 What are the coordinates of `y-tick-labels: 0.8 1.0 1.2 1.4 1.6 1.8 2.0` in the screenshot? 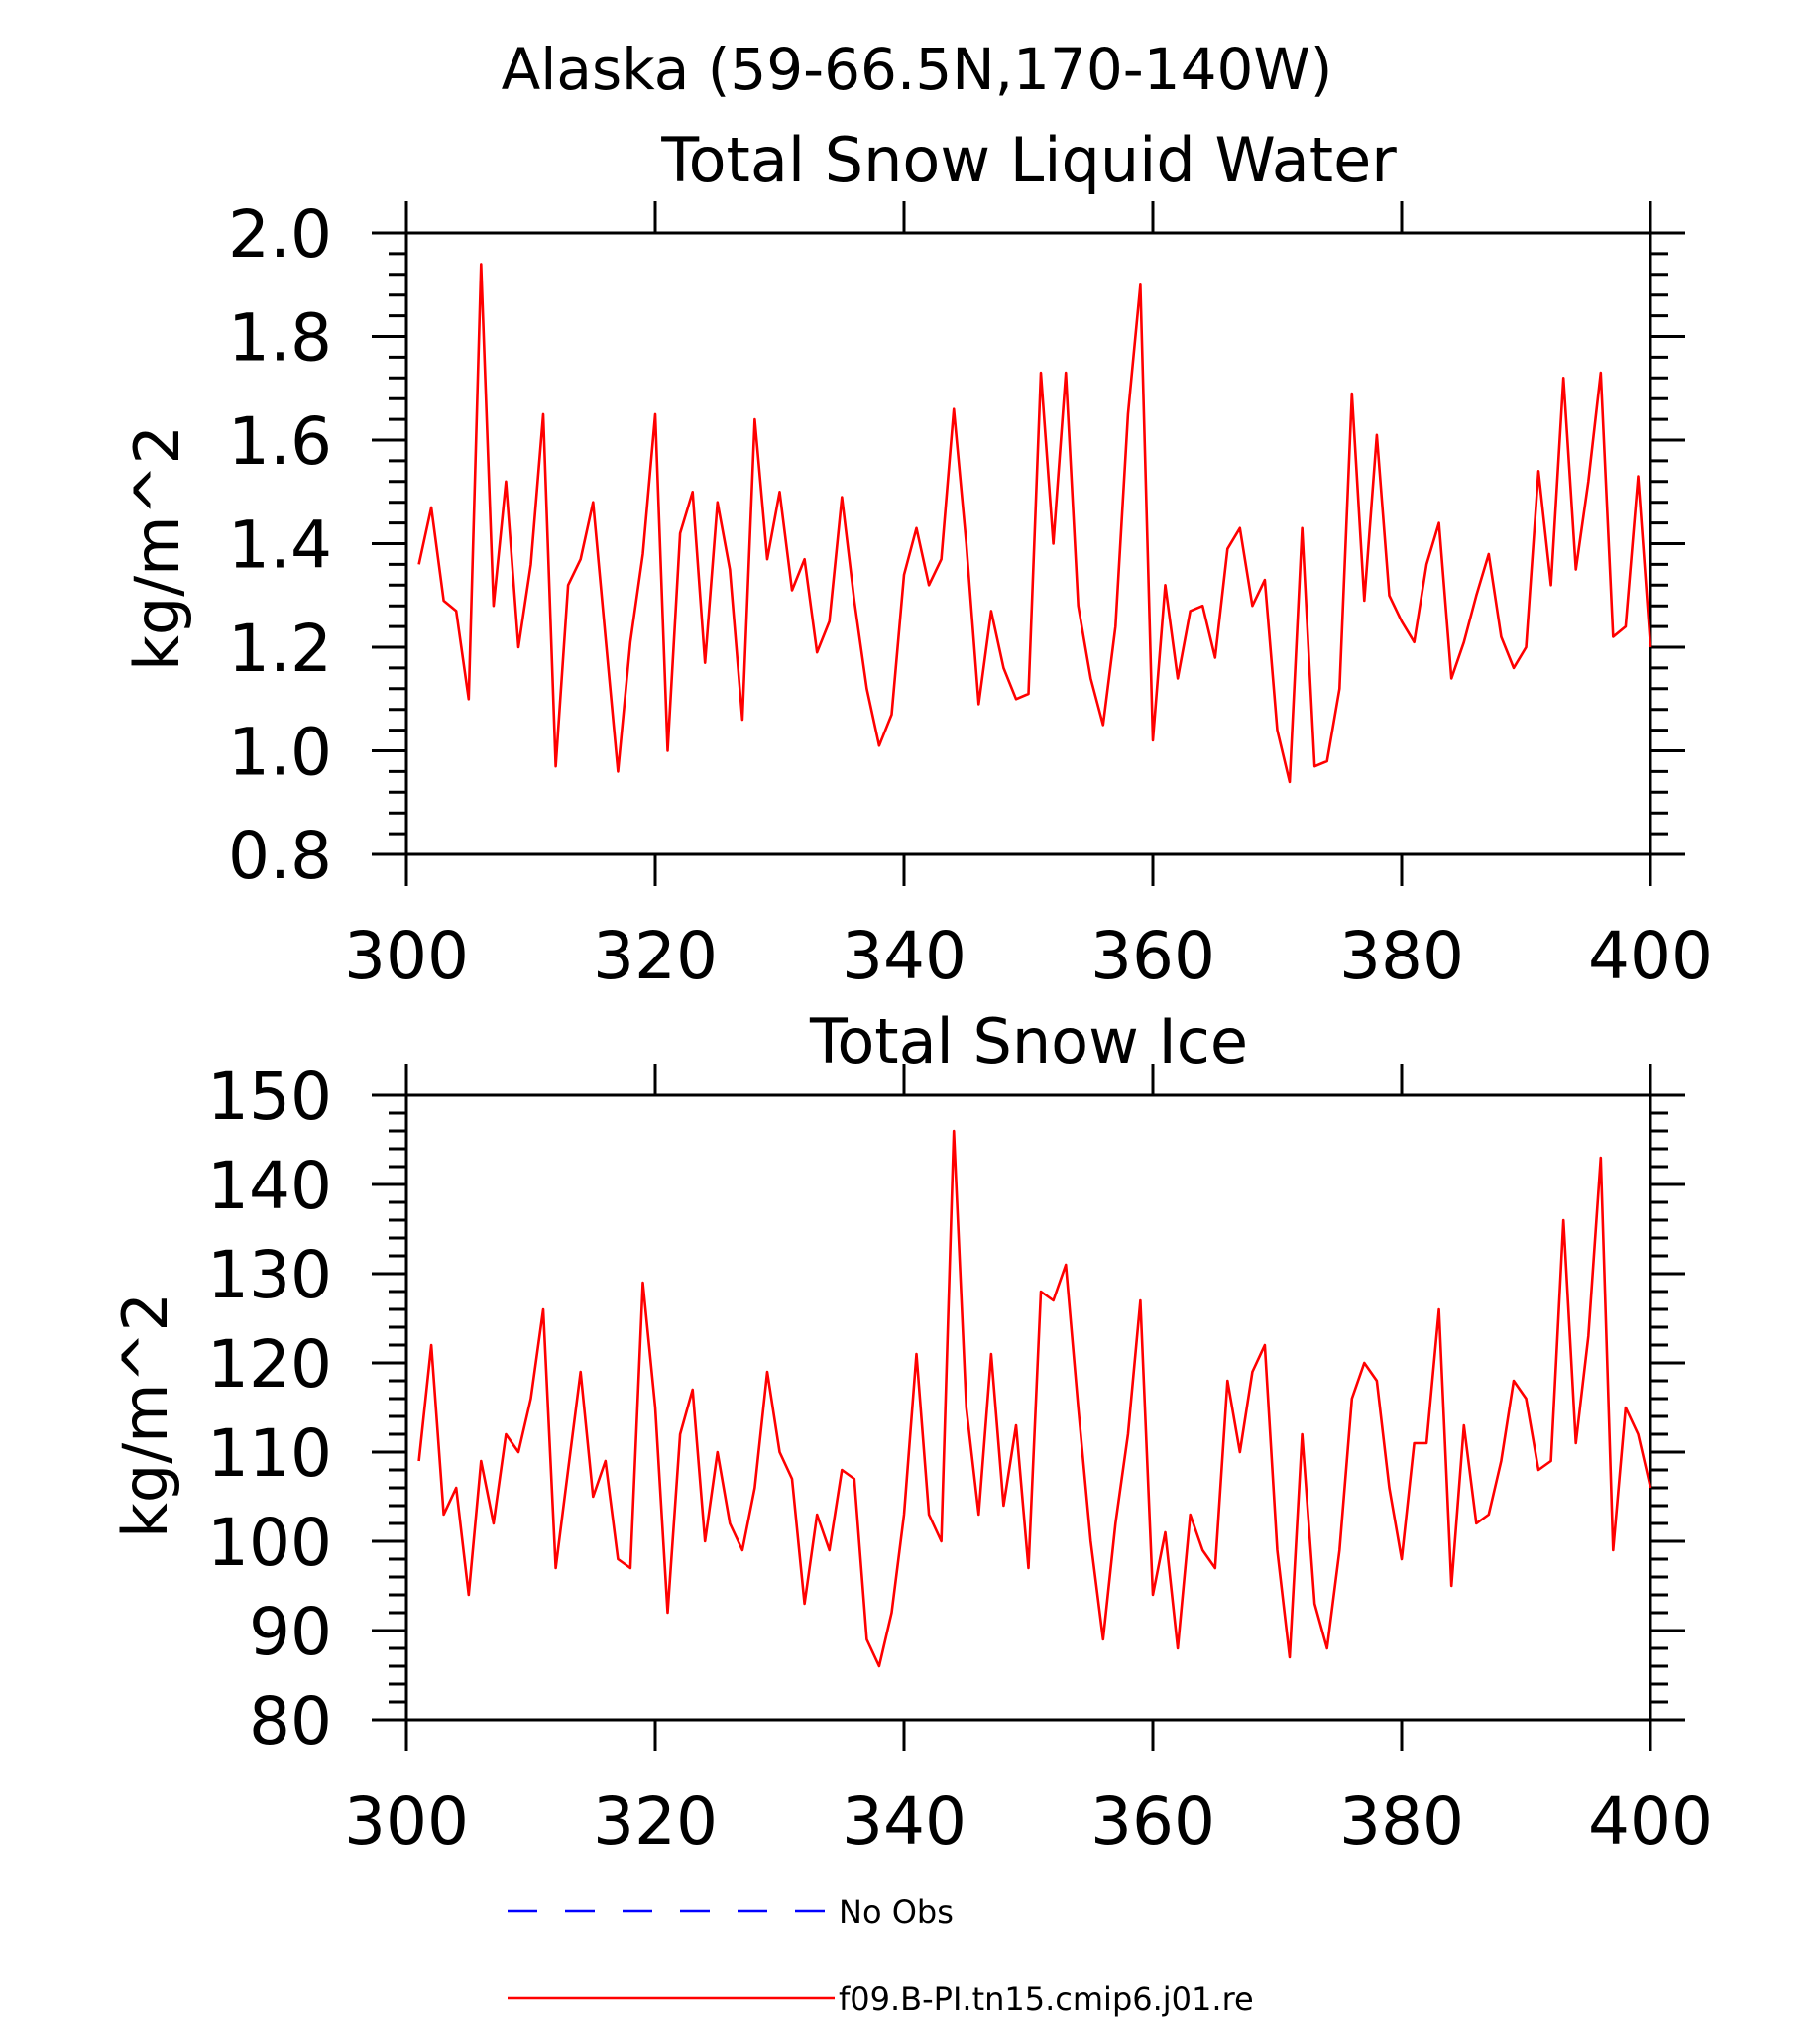 It's located at (280, 545).